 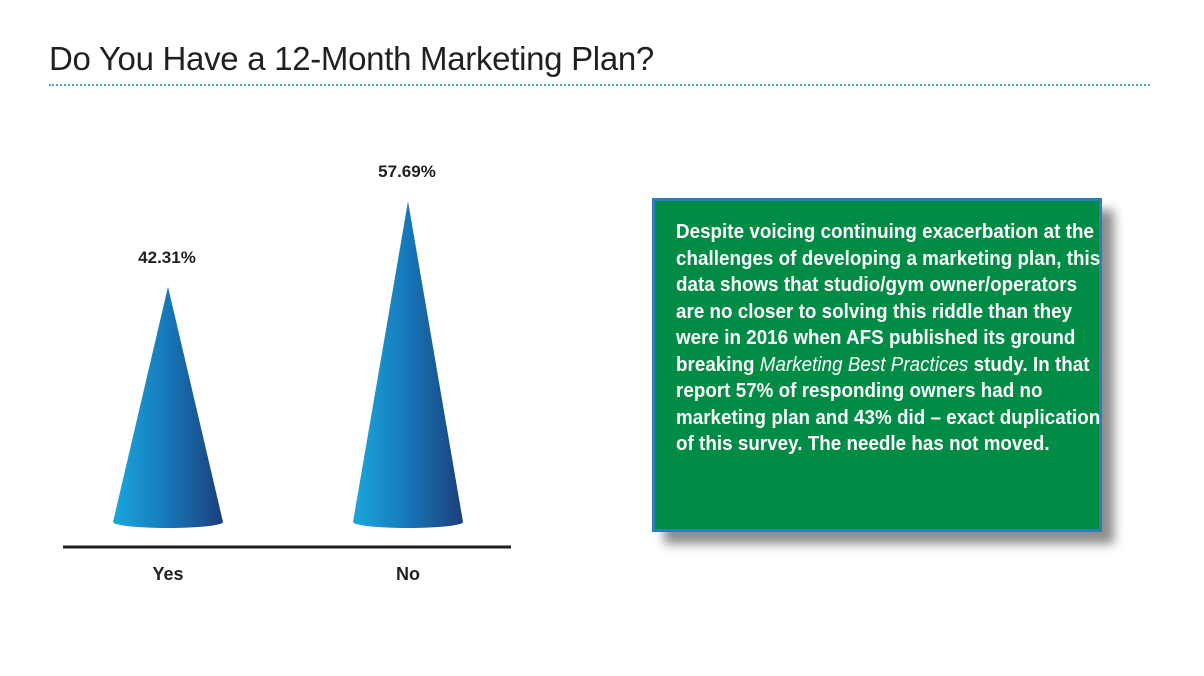 What do you see at coordinates (408, 574) in the screenshot?
I see `category-label-no: No` at bounding box center [408, 574].